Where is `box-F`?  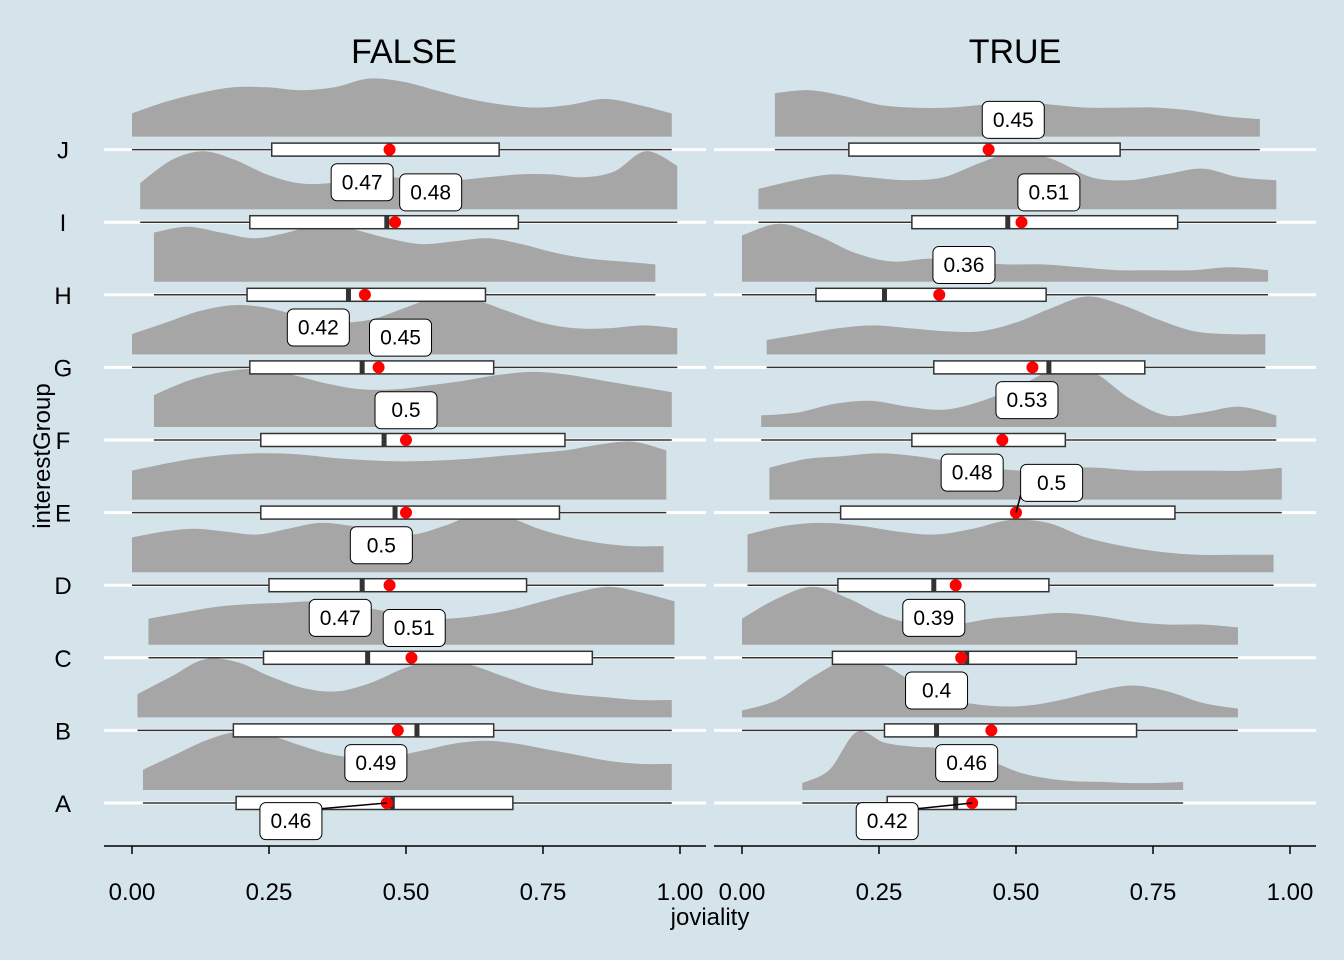
box-F is located at coordinates (413, 440).